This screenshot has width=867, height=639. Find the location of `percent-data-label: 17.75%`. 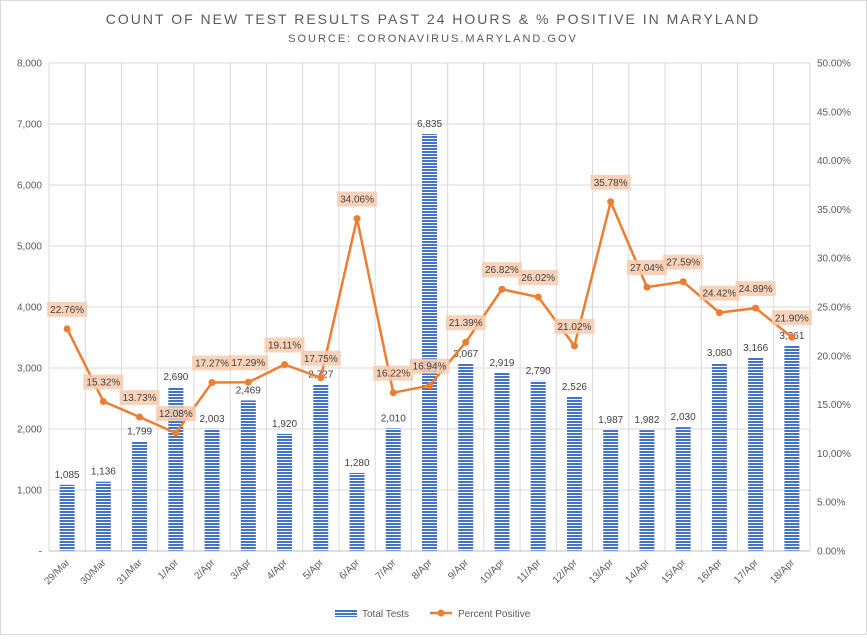

percent-data-label: 17.75% is located at coordinates (321, 359).